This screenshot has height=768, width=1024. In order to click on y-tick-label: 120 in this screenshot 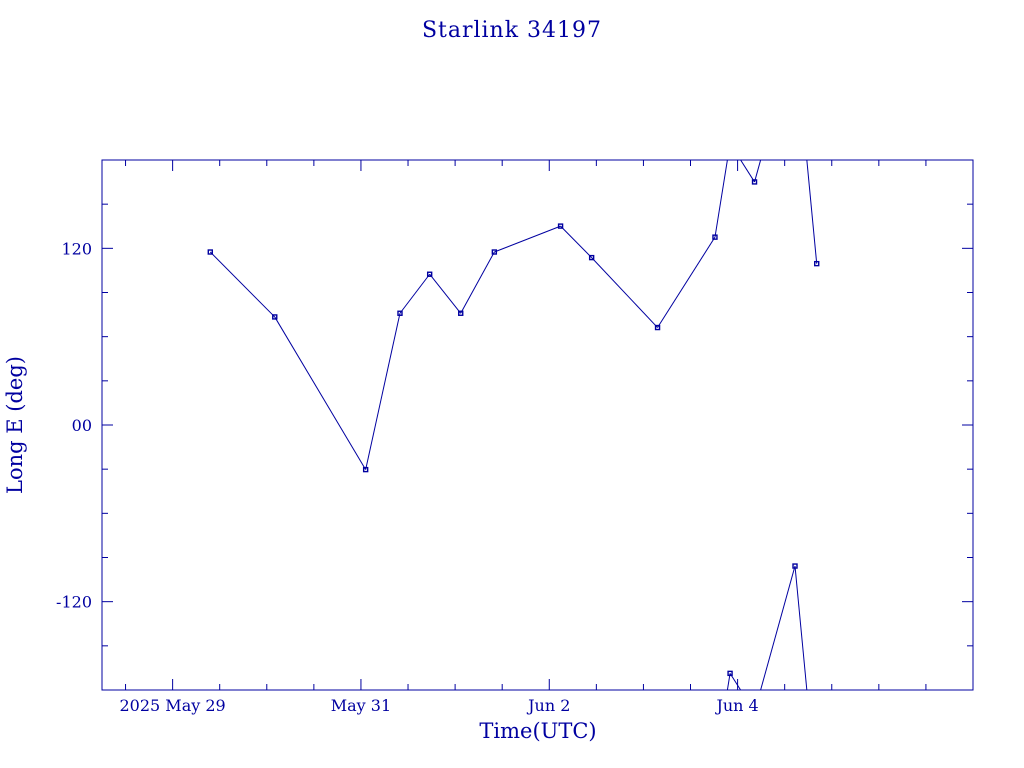, I will do `click(76, 248)`.